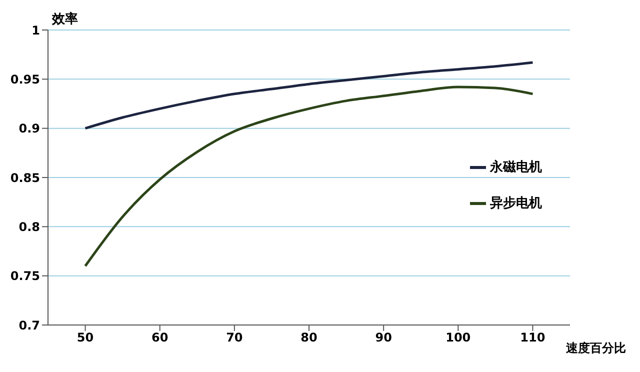  I want to click on y-tick-label: 0.75, so click(25, 276).